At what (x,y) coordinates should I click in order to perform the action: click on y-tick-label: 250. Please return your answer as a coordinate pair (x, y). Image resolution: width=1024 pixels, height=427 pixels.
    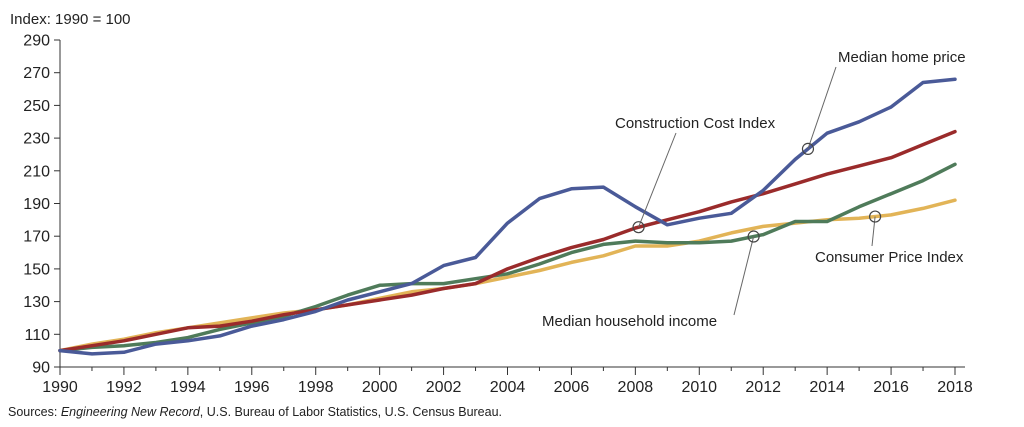
    Looking at the image, I should click on (36, 106).